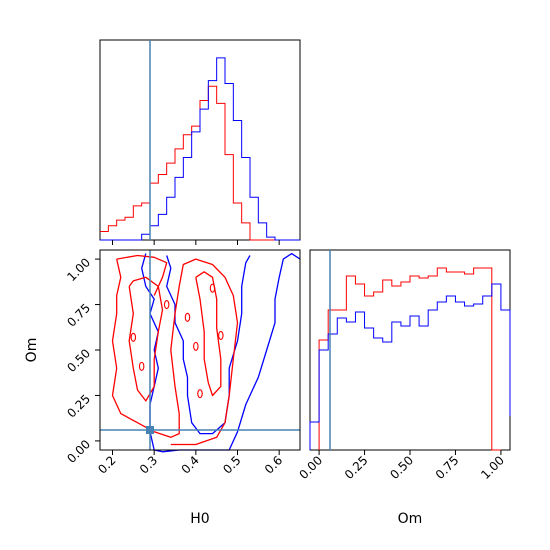  What do you see at coordinates (231, 464) in the screenshot?
I see `contour-xtick-label: 0.5` at bounding box center [231, 464].